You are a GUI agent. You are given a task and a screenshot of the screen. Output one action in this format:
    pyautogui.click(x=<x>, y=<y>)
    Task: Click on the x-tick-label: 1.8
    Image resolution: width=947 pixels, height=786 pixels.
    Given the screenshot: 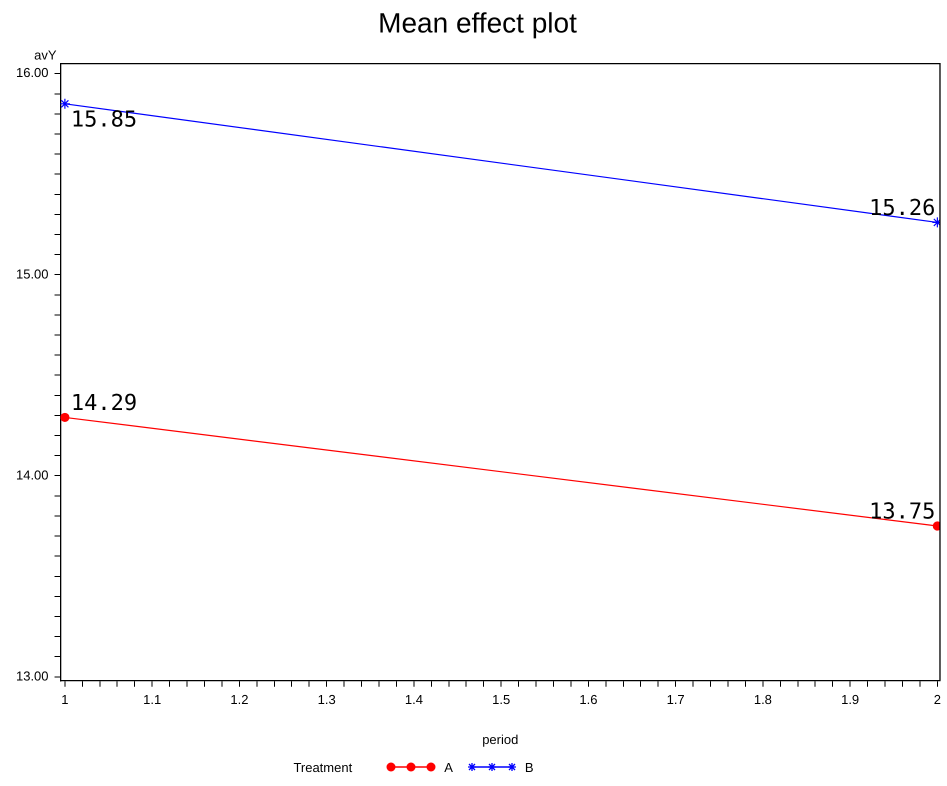 What is the action you would take?
    pyautogui.click(x=763, y=700)
    